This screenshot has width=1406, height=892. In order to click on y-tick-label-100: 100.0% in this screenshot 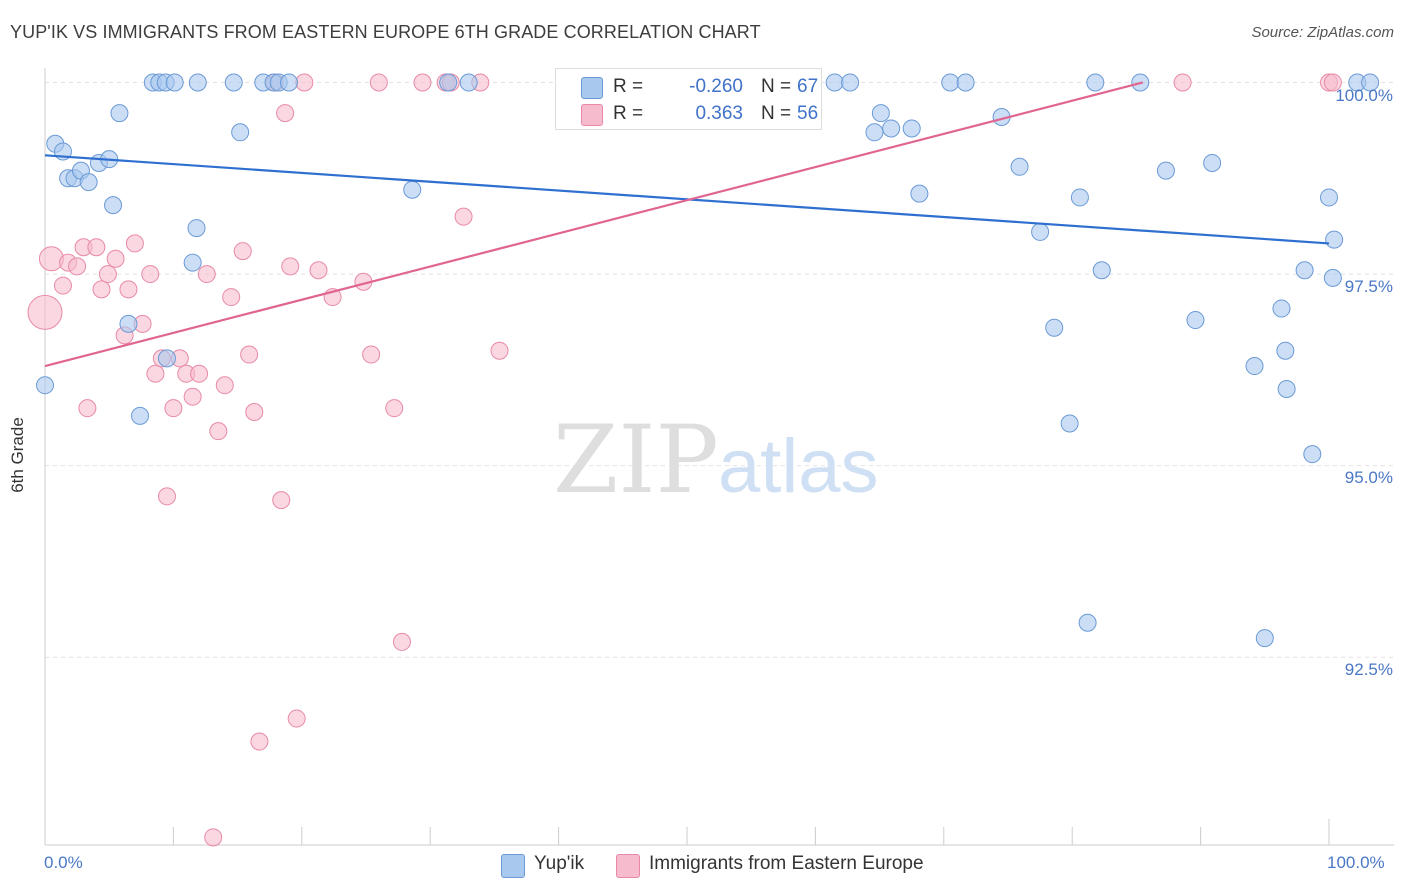, I will do `click(1364, 95)`.